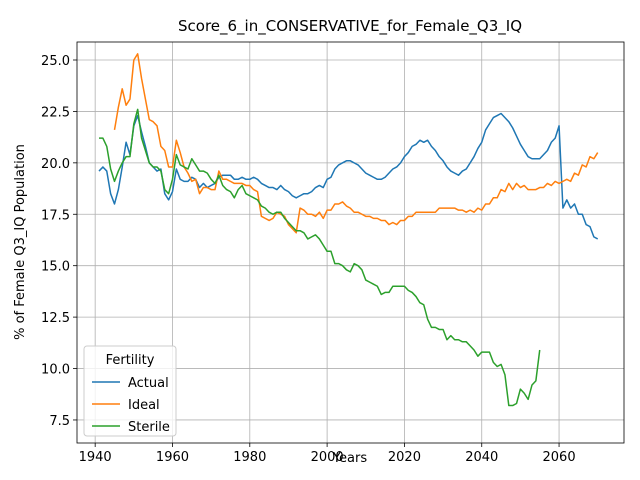 Image resolution: width=640 pixels, height=480 pixels. Describe the element at coordinates (350, 26) in the screenshot. I see `chart-title: Score_6_in_CONSERVATIVE_for_Female_Q3_IQ` at that location.